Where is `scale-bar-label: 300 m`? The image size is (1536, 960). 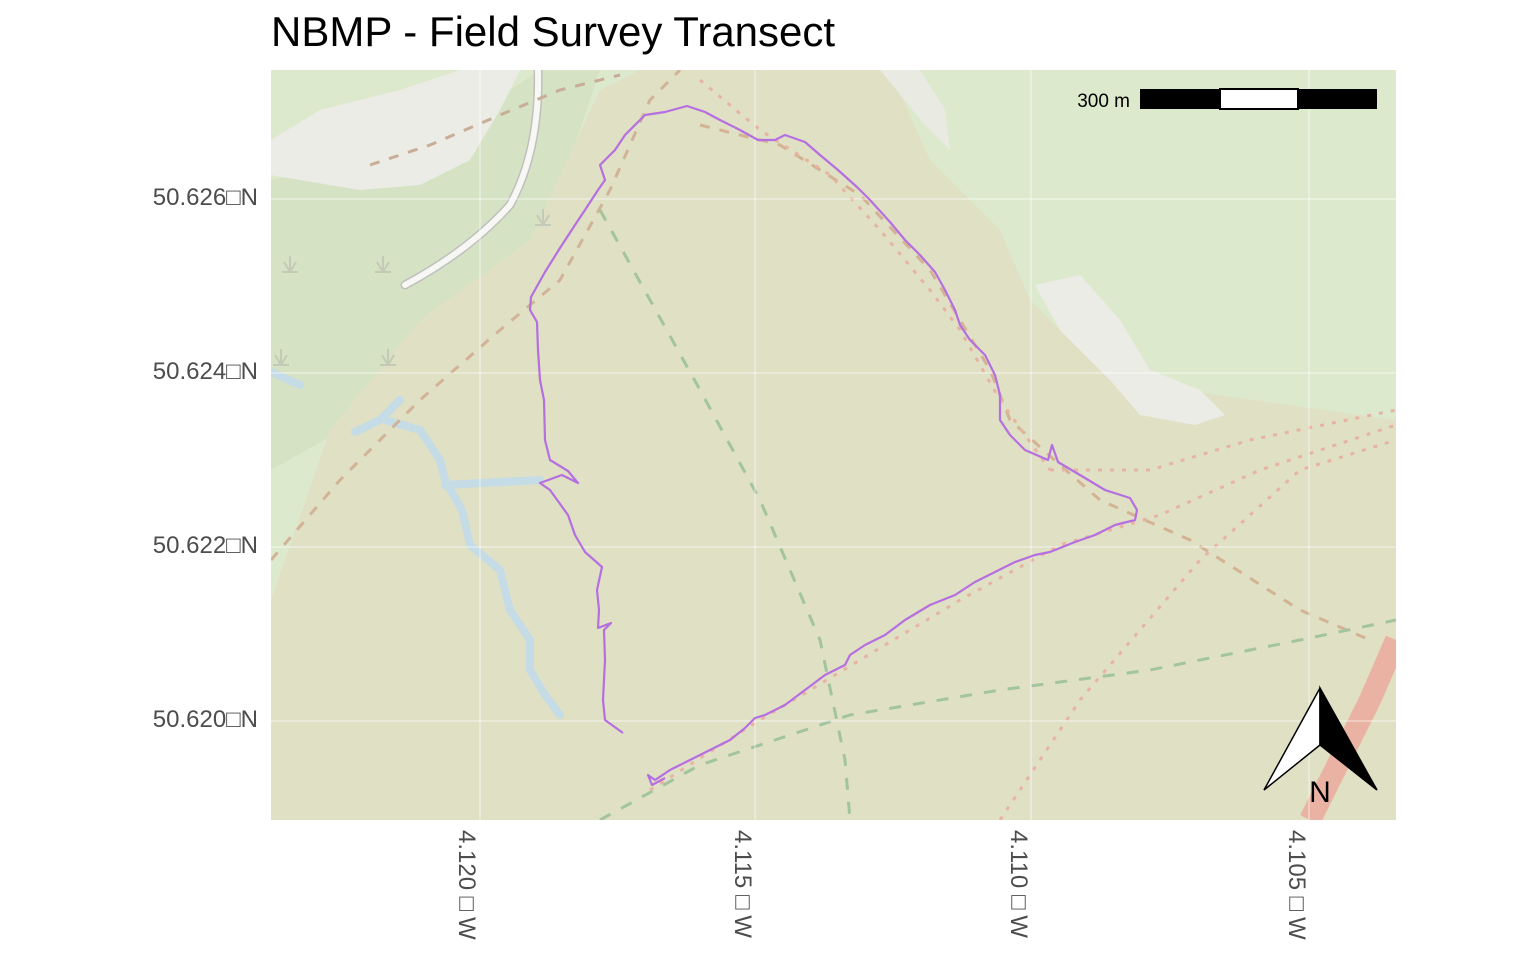 scale-bar-label: 300 m is located at coordinates (1103, 101).